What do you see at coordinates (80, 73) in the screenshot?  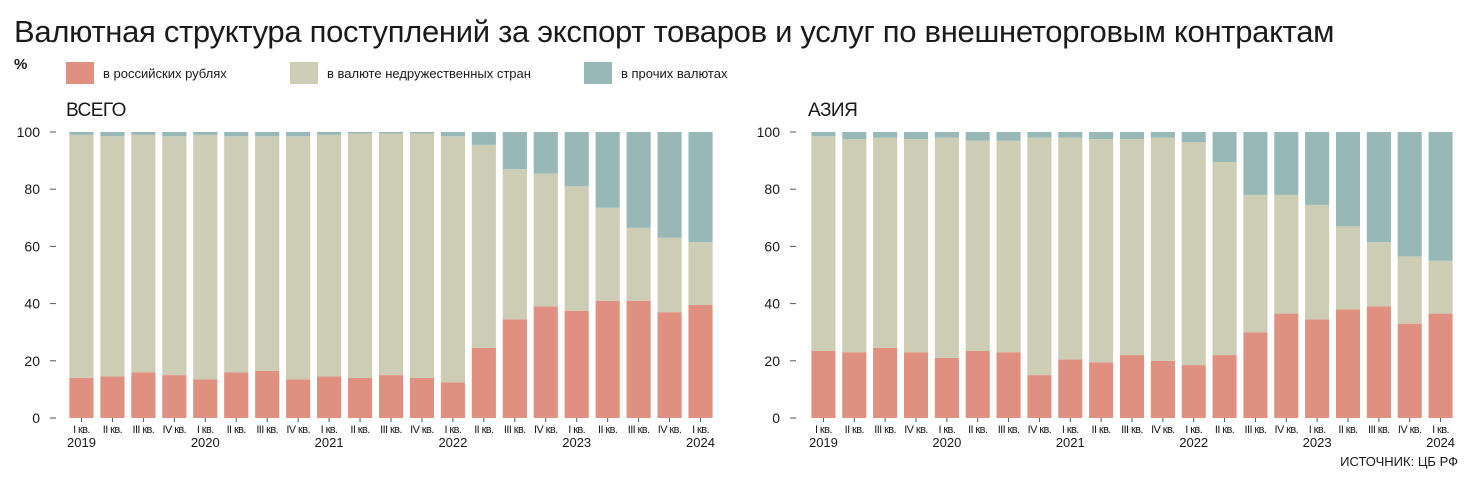 I see `legend-swatch-rub` at bounding box center [80, 73].